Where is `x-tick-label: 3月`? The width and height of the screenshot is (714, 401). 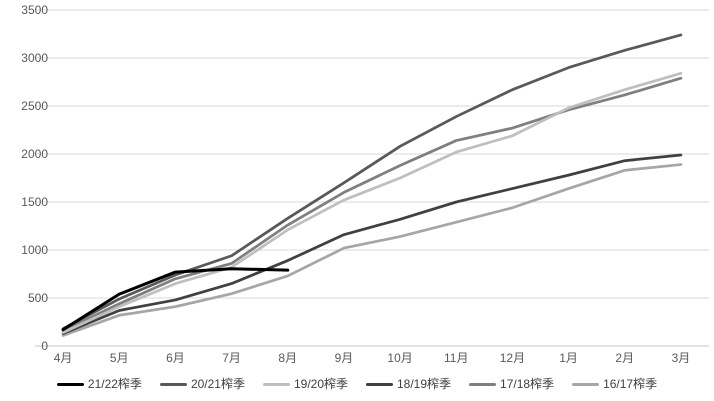 x-tick-label: 3月 is located at coordinates (681, 358).